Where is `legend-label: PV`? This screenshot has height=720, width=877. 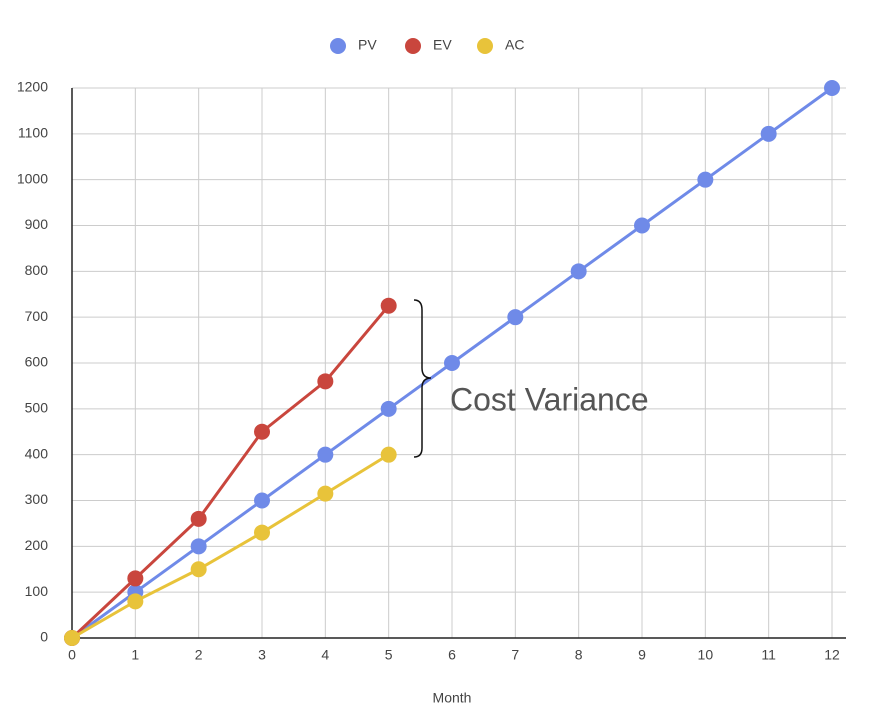
legend-label: PV is located at coordinates (367, 45).